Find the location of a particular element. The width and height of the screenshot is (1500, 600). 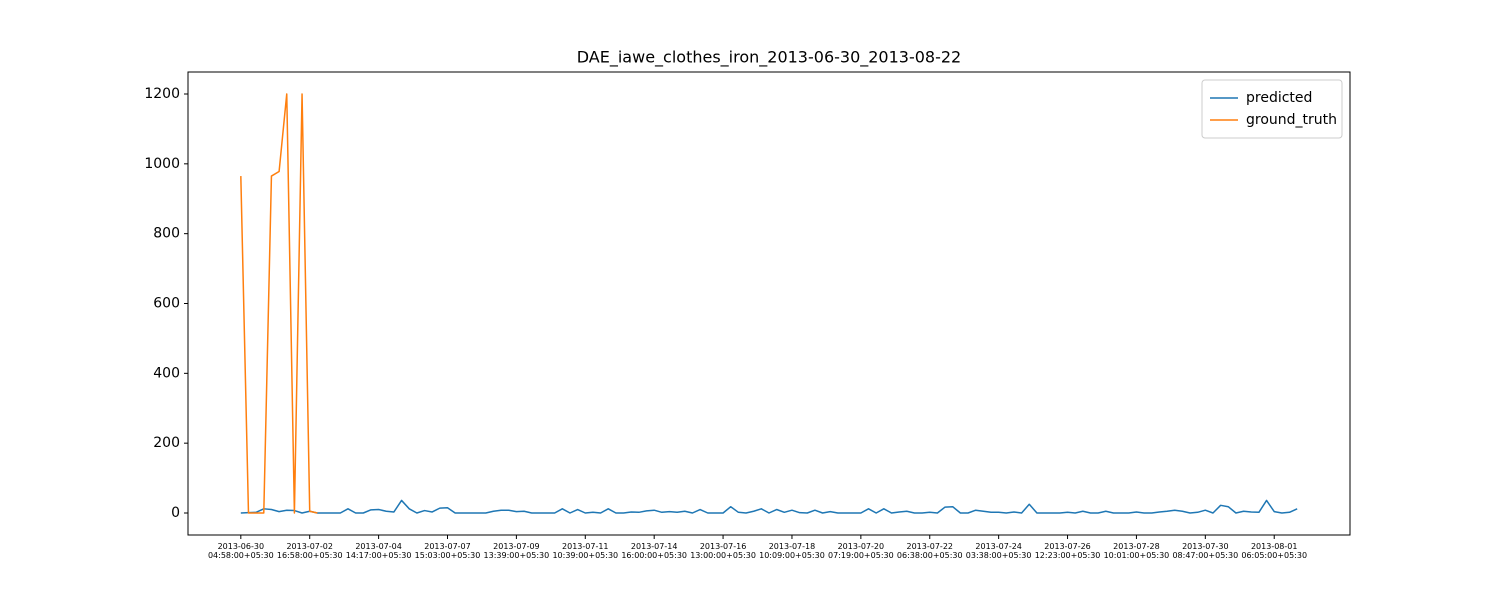

y-tick-label: 600 is located at coordinates (166, 304).